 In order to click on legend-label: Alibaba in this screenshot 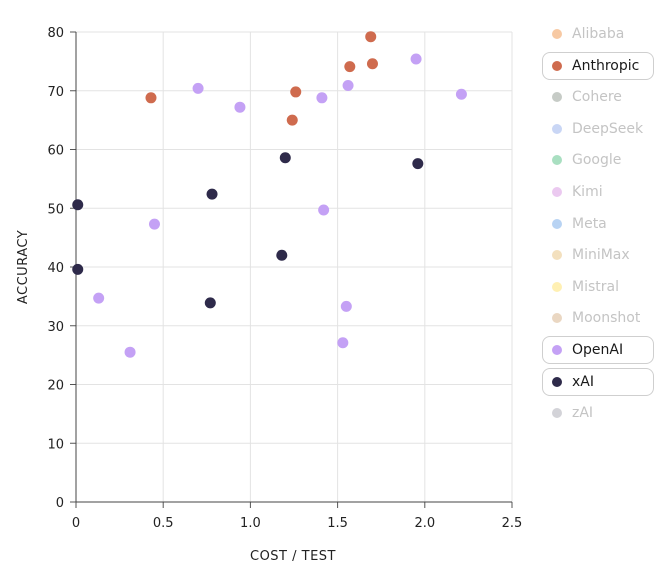, I will do `click(598, 34)`.